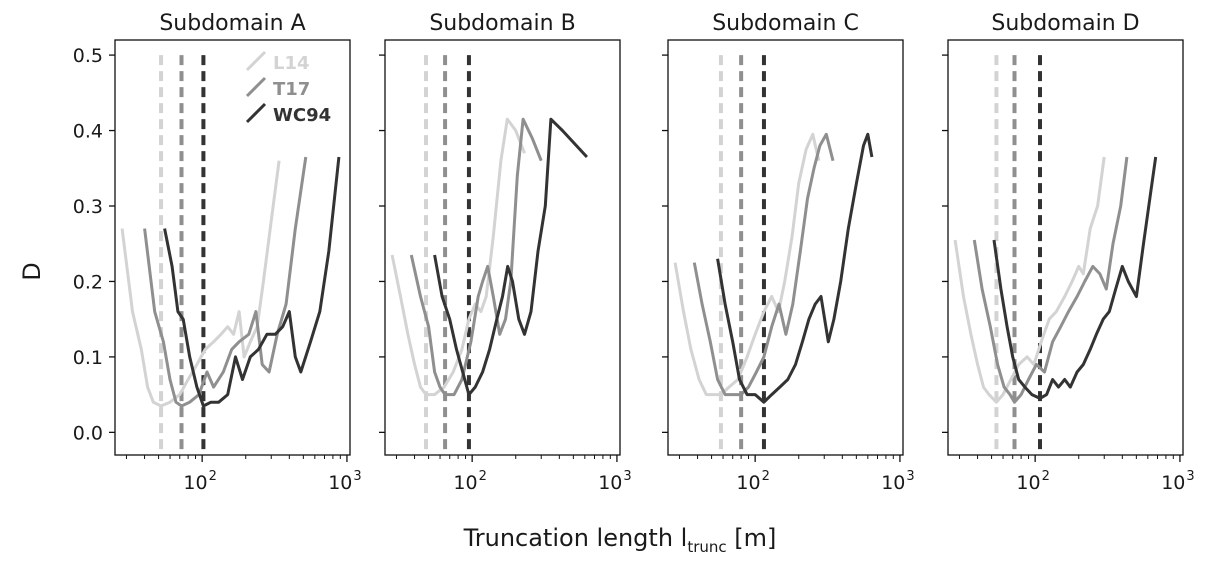 The image size is (1213, 563). I want to click on legend-line-wc94, so click(256, 113).